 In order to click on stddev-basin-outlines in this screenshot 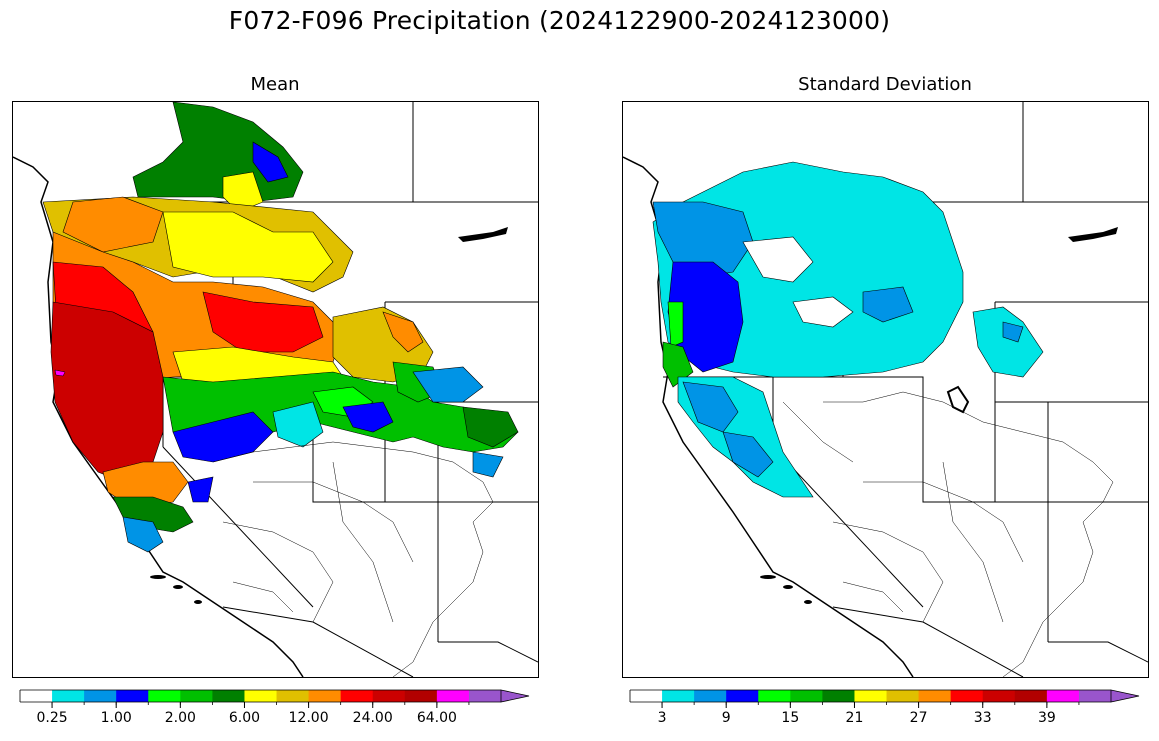, I will do `click(948, 534)`.